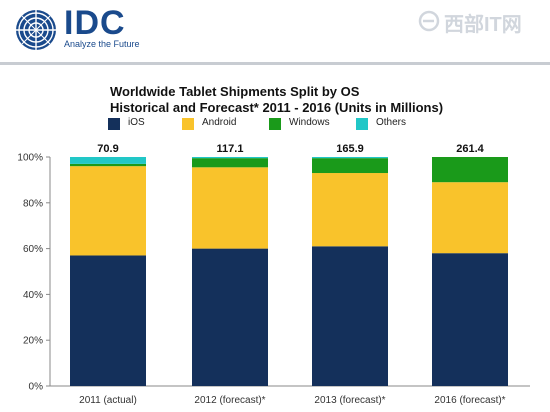 The height and width of the screenshot is (412, 550). What do you see at coordinates (33, 249) in the screenshot?
I see `y-tick-label: 60%` at bounding box center [33, 249].